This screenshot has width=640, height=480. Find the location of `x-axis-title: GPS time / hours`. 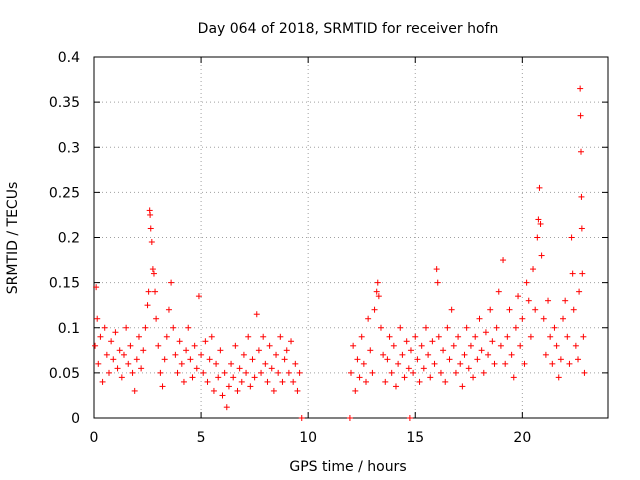

x-axis-title: GPS time / hours is located at coordinates (347, 467).